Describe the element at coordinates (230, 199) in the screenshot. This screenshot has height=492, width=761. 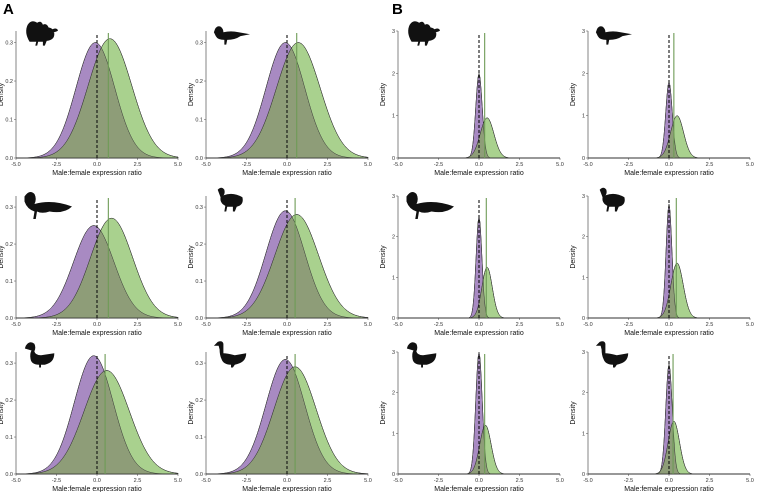
I see `guineafowl-icon` at that location.